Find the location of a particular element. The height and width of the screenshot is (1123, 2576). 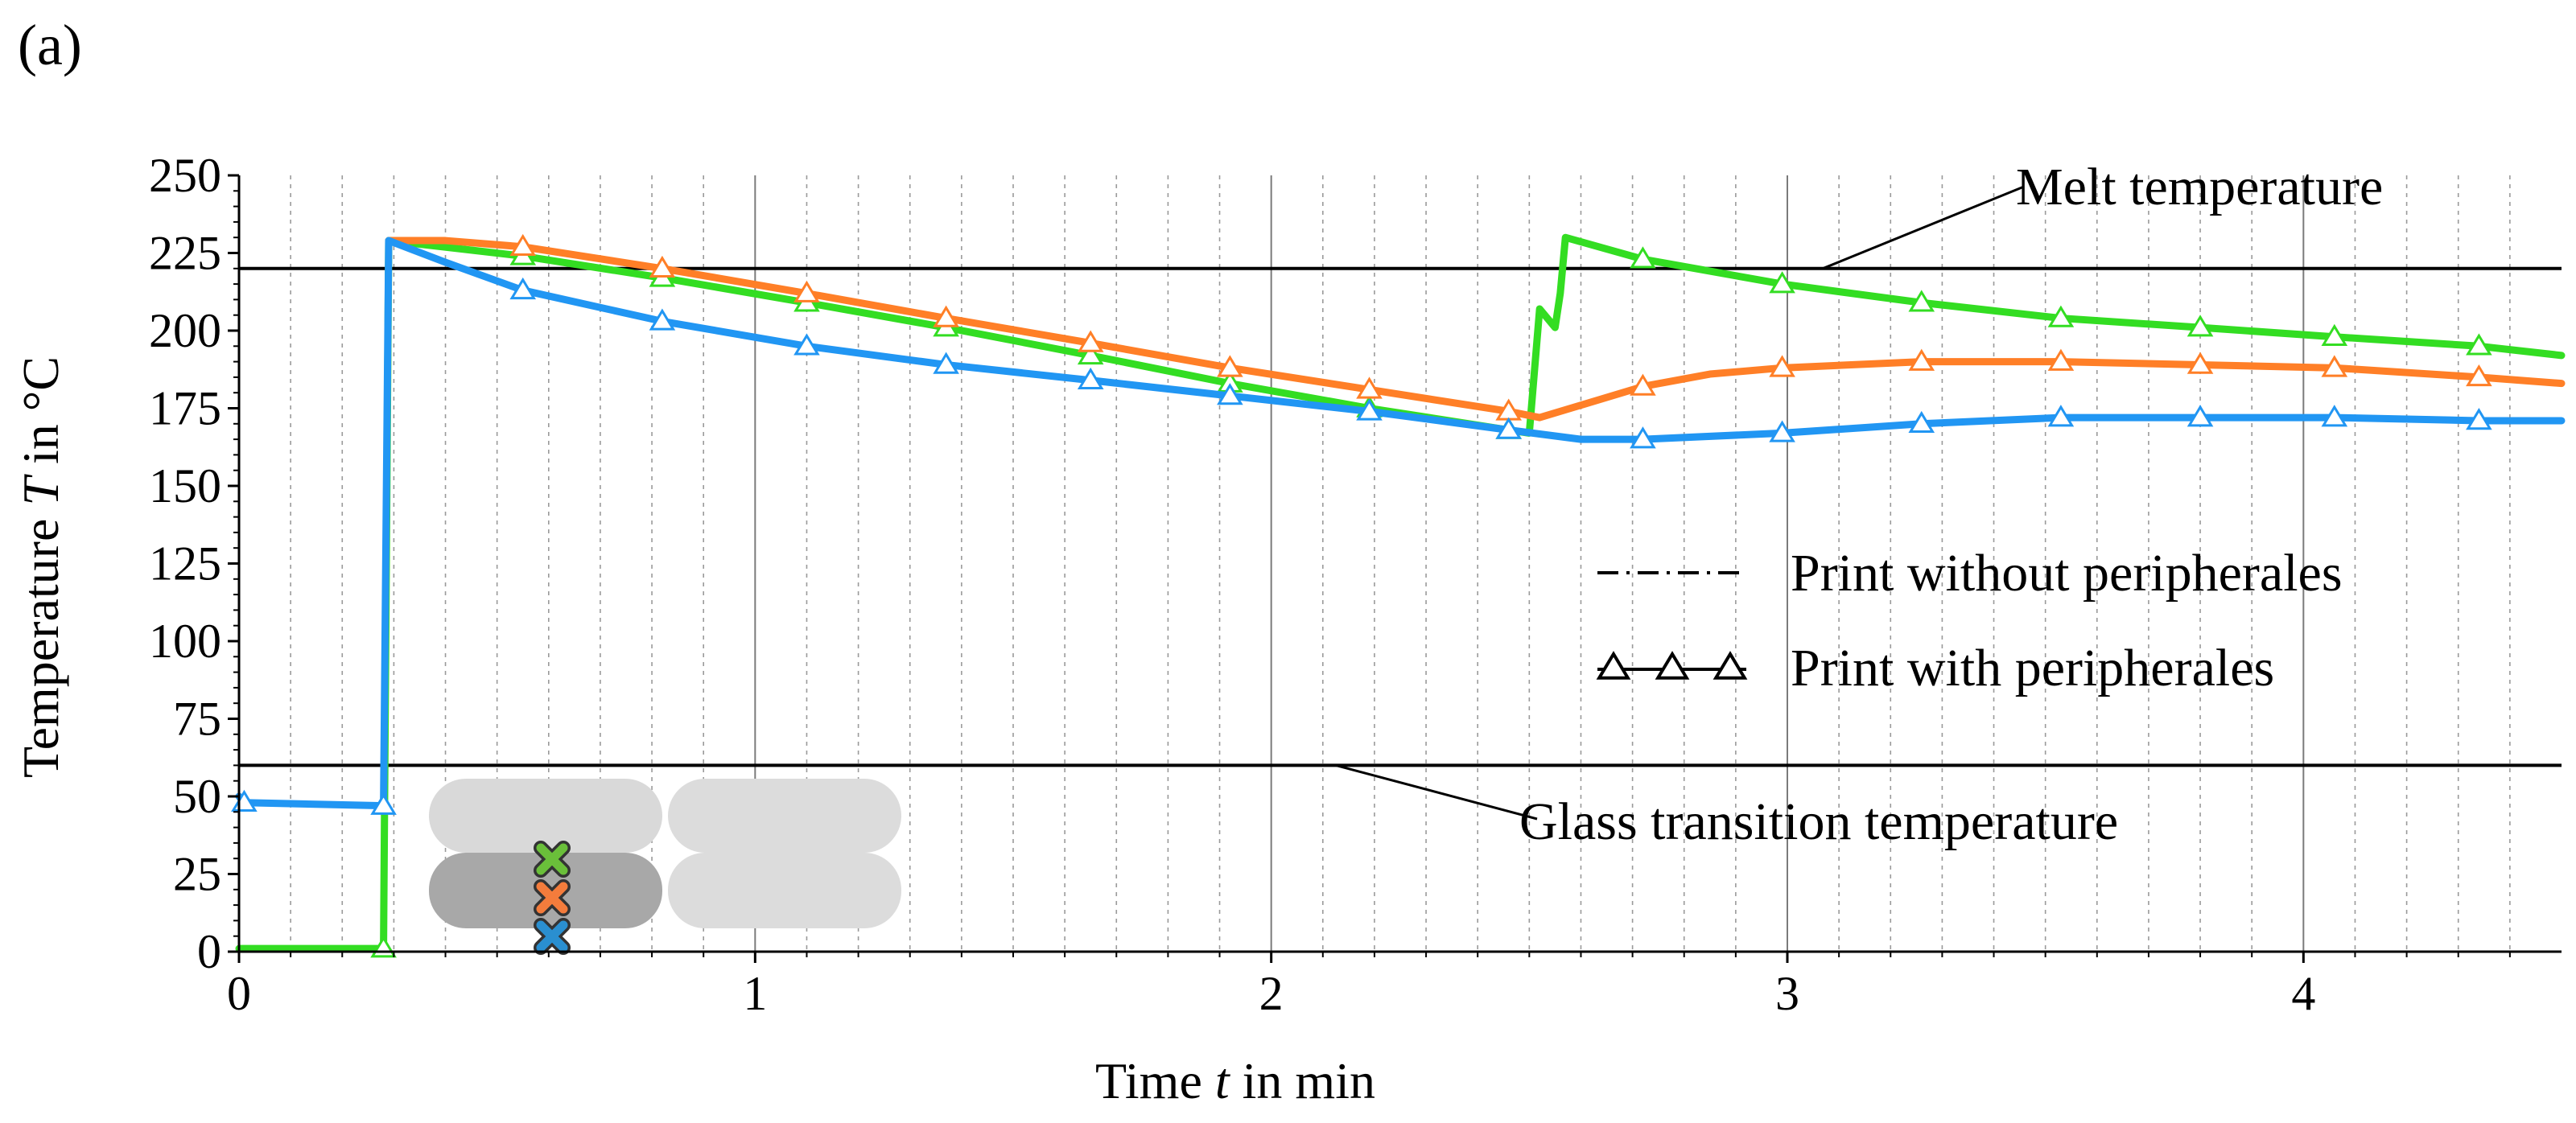

glass-temperature-label: Glass transition temperature is located at coordinates (1818, 821).